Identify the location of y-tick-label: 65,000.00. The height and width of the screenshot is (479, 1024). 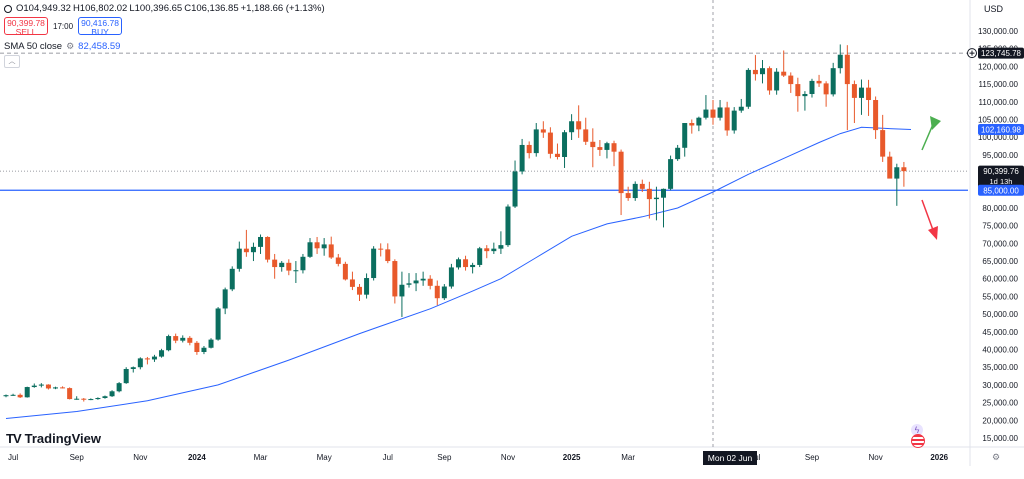
(1000, 261).